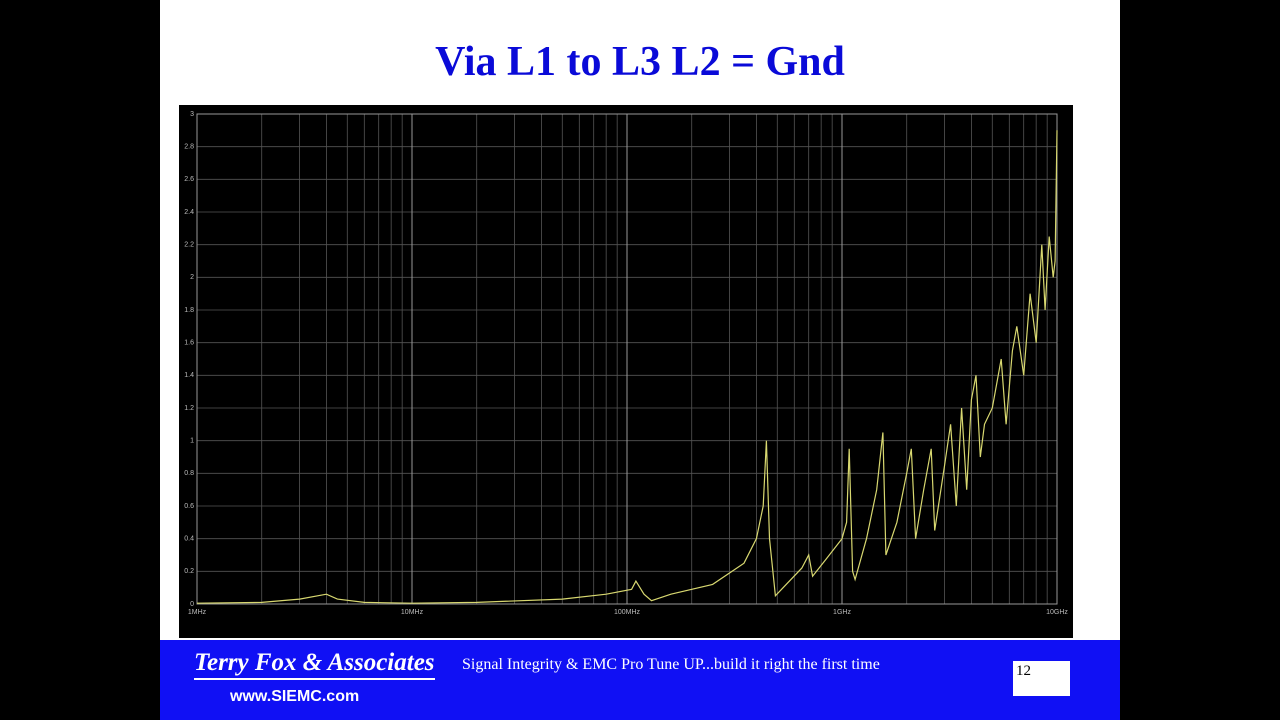 The image size is (1280, 720). I want to click on y-tick-label: 1.2, so click(189, 408).